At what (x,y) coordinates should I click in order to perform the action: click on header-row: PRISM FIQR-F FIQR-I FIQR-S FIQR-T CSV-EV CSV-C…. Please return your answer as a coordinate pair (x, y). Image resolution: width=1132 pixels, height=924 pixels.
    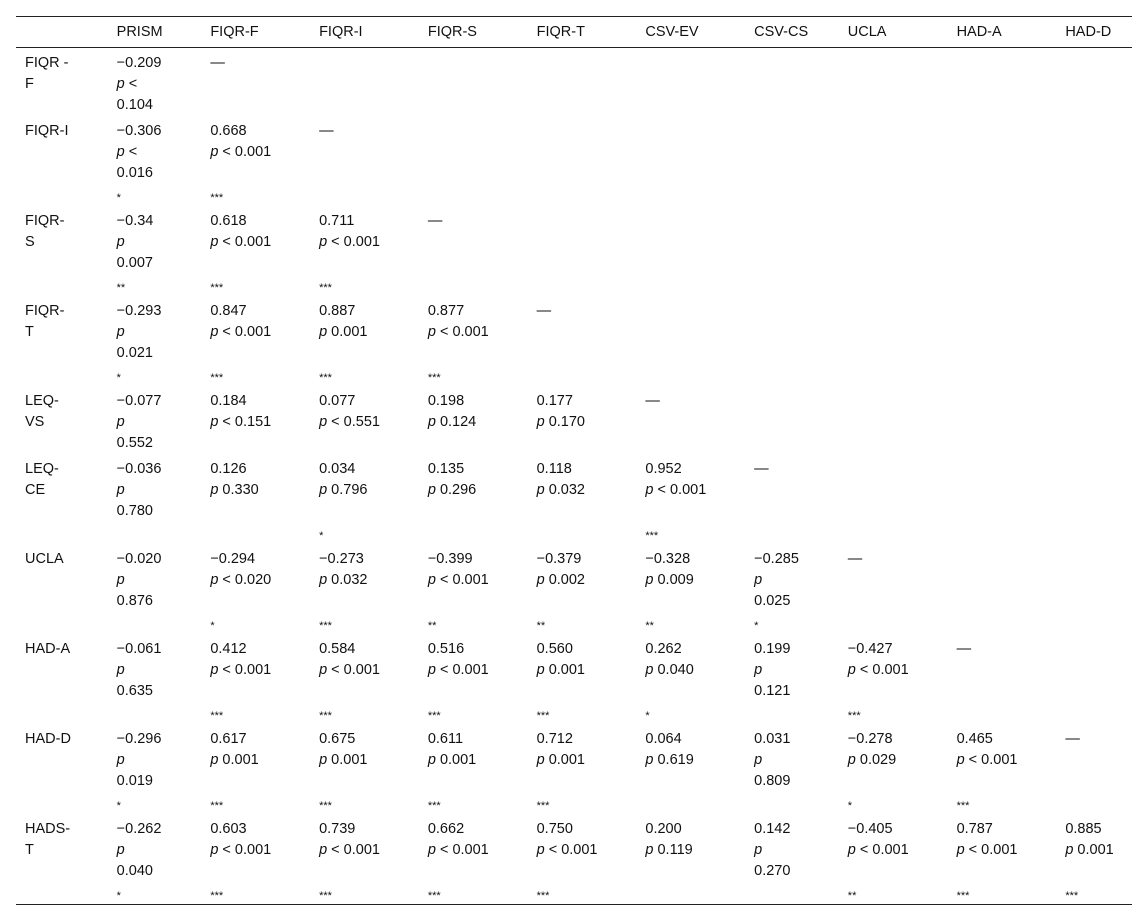
    Looking at the image, I should click on (574, 32).